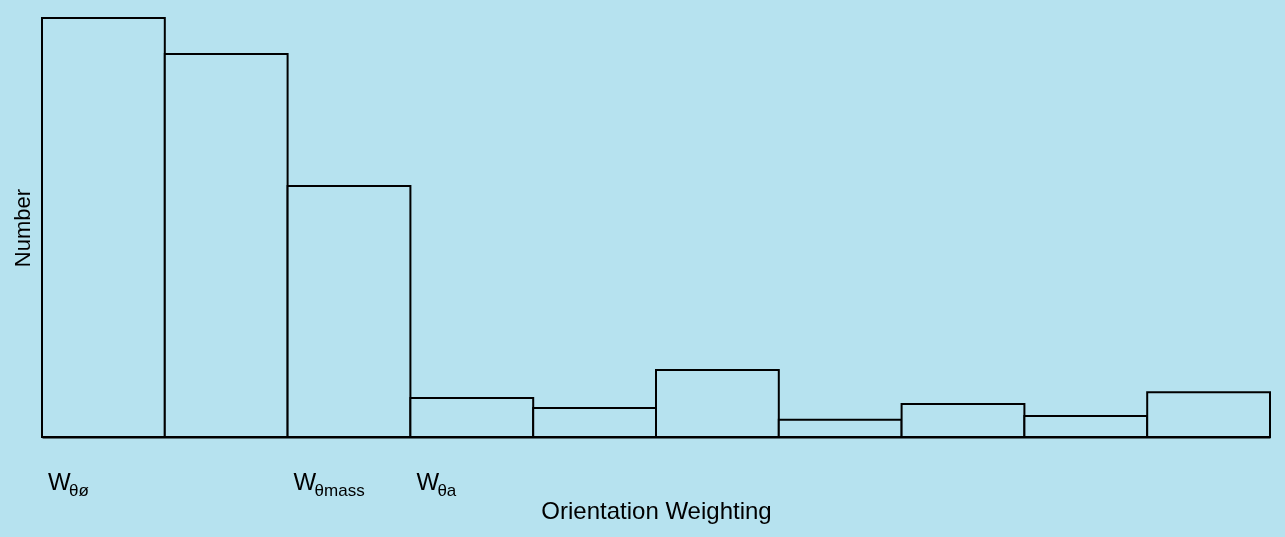  Describe the element at coordinates (22, 228) in the screenshot. I see `y-axis-title: Number` at that location.